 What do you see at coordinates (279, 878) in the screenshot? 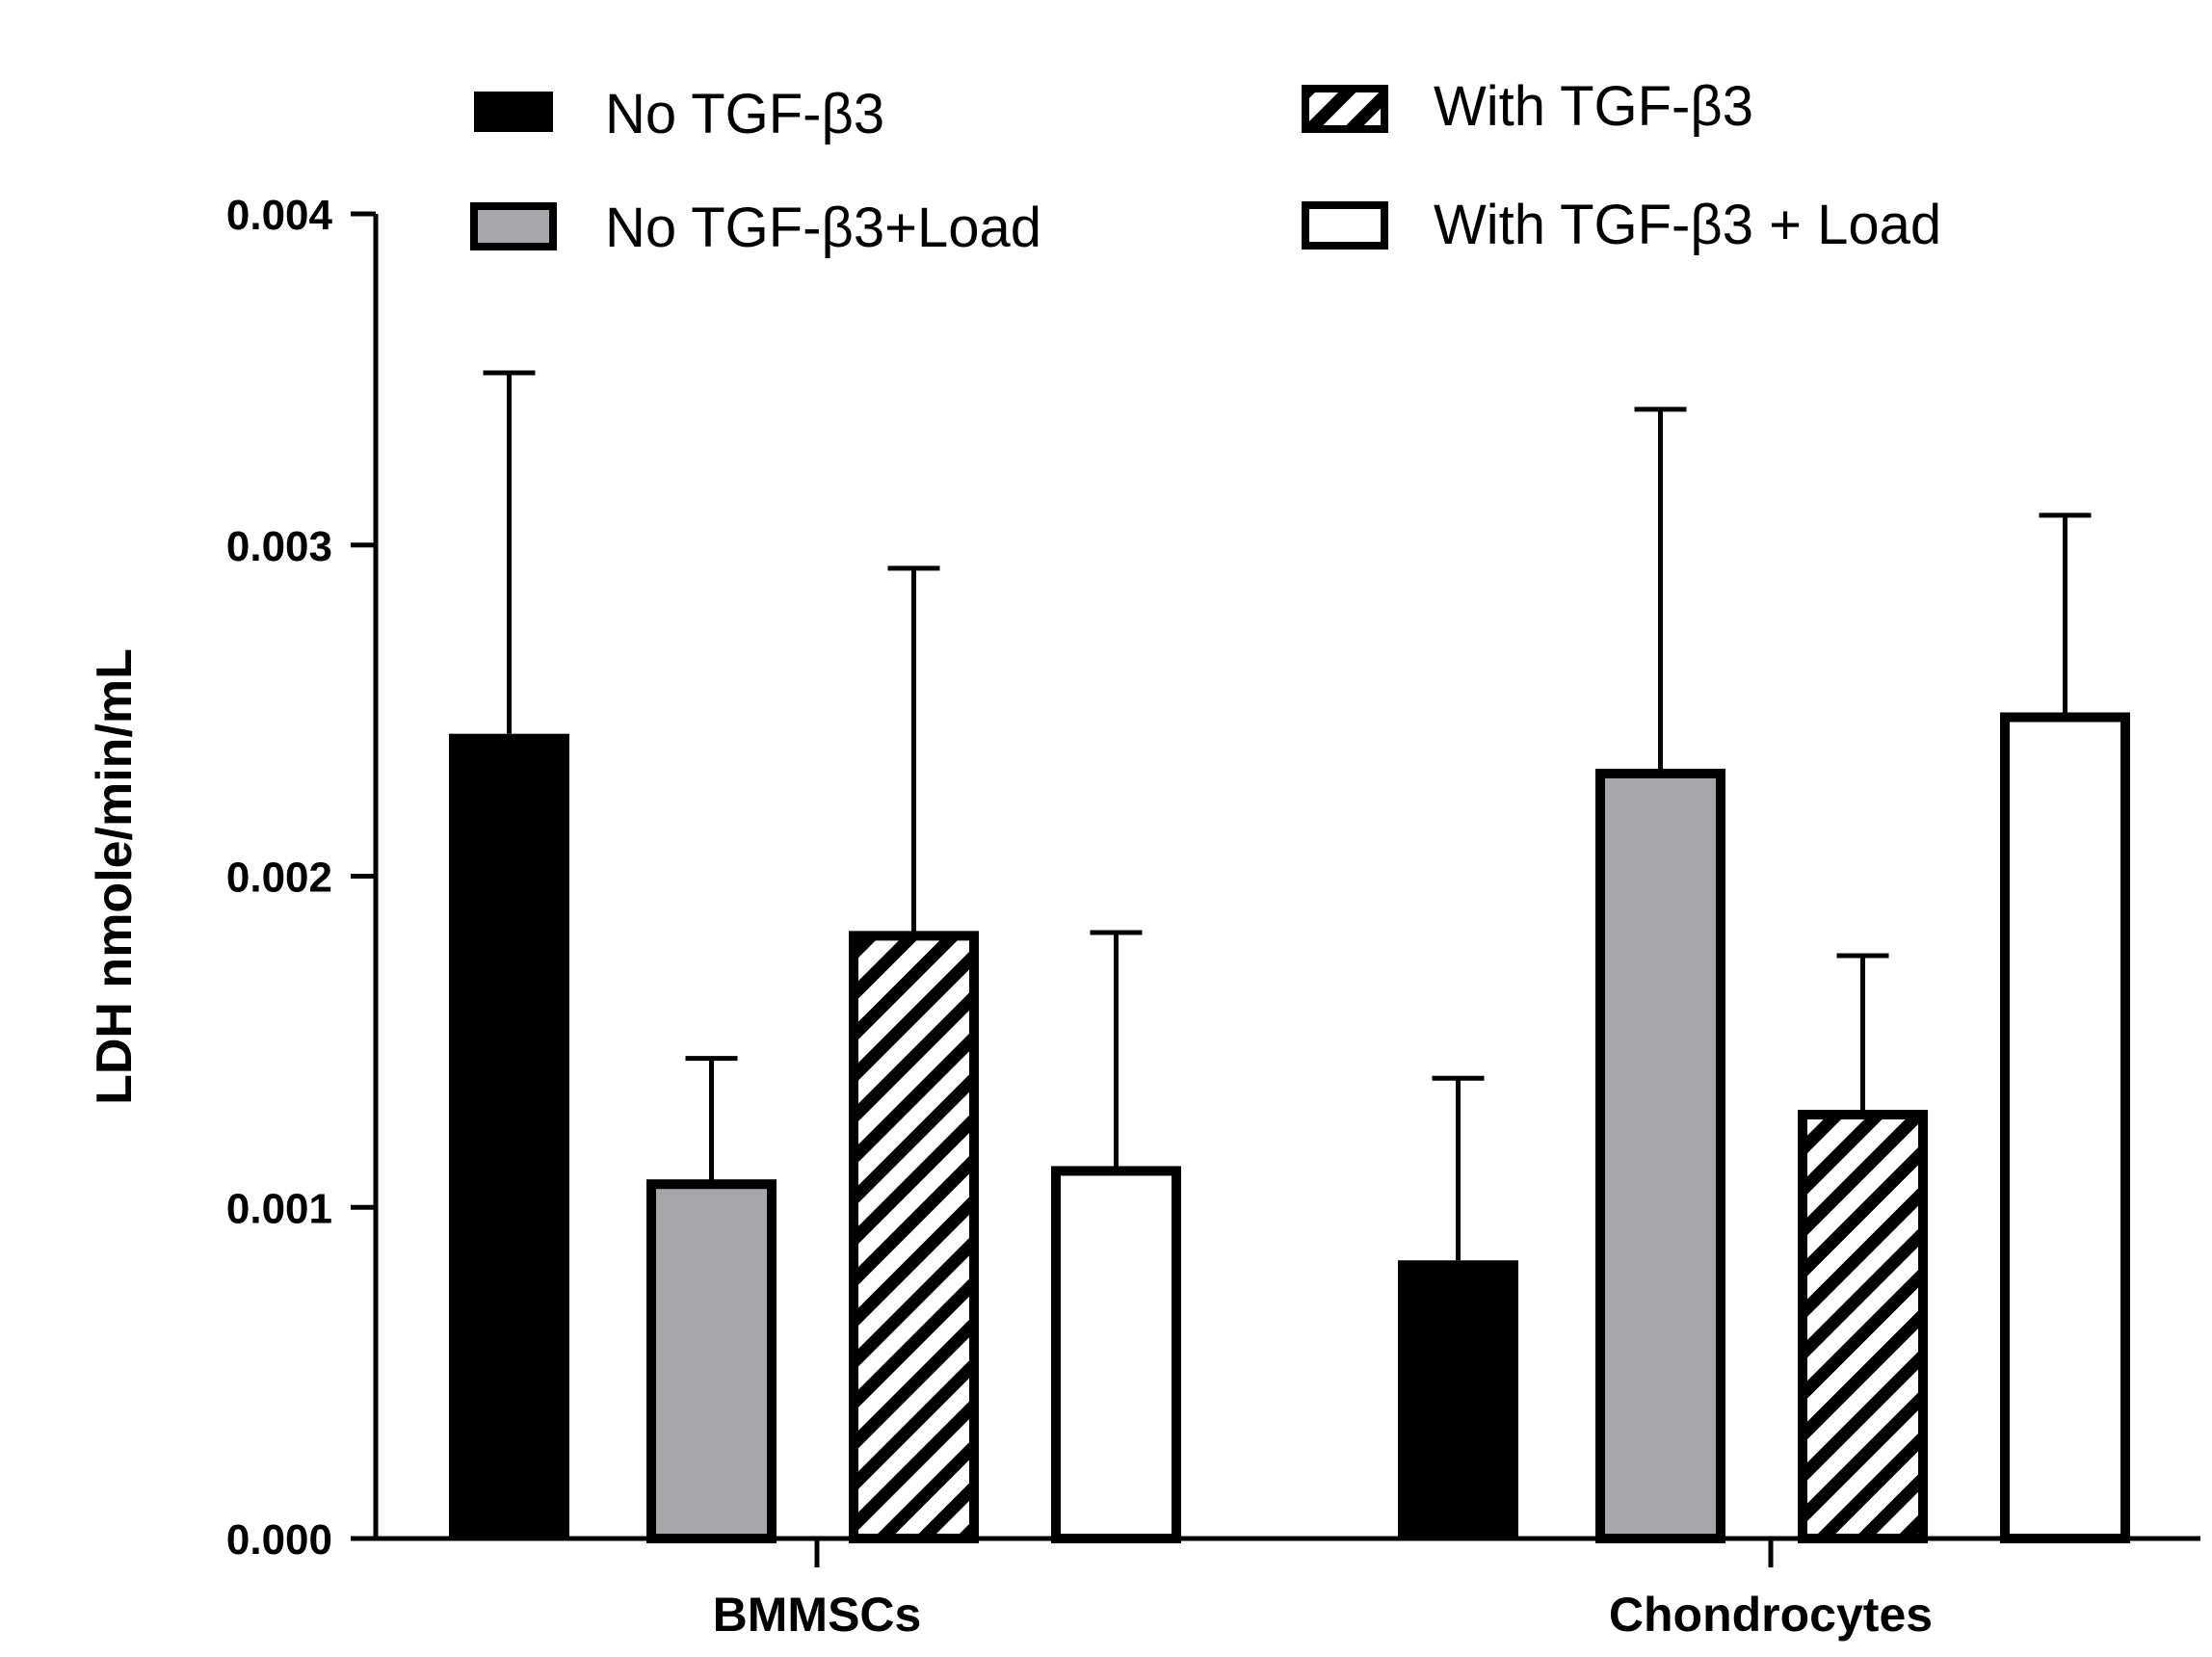
I see `y-tick-label: 0.002` at bounding box center [279, 878].